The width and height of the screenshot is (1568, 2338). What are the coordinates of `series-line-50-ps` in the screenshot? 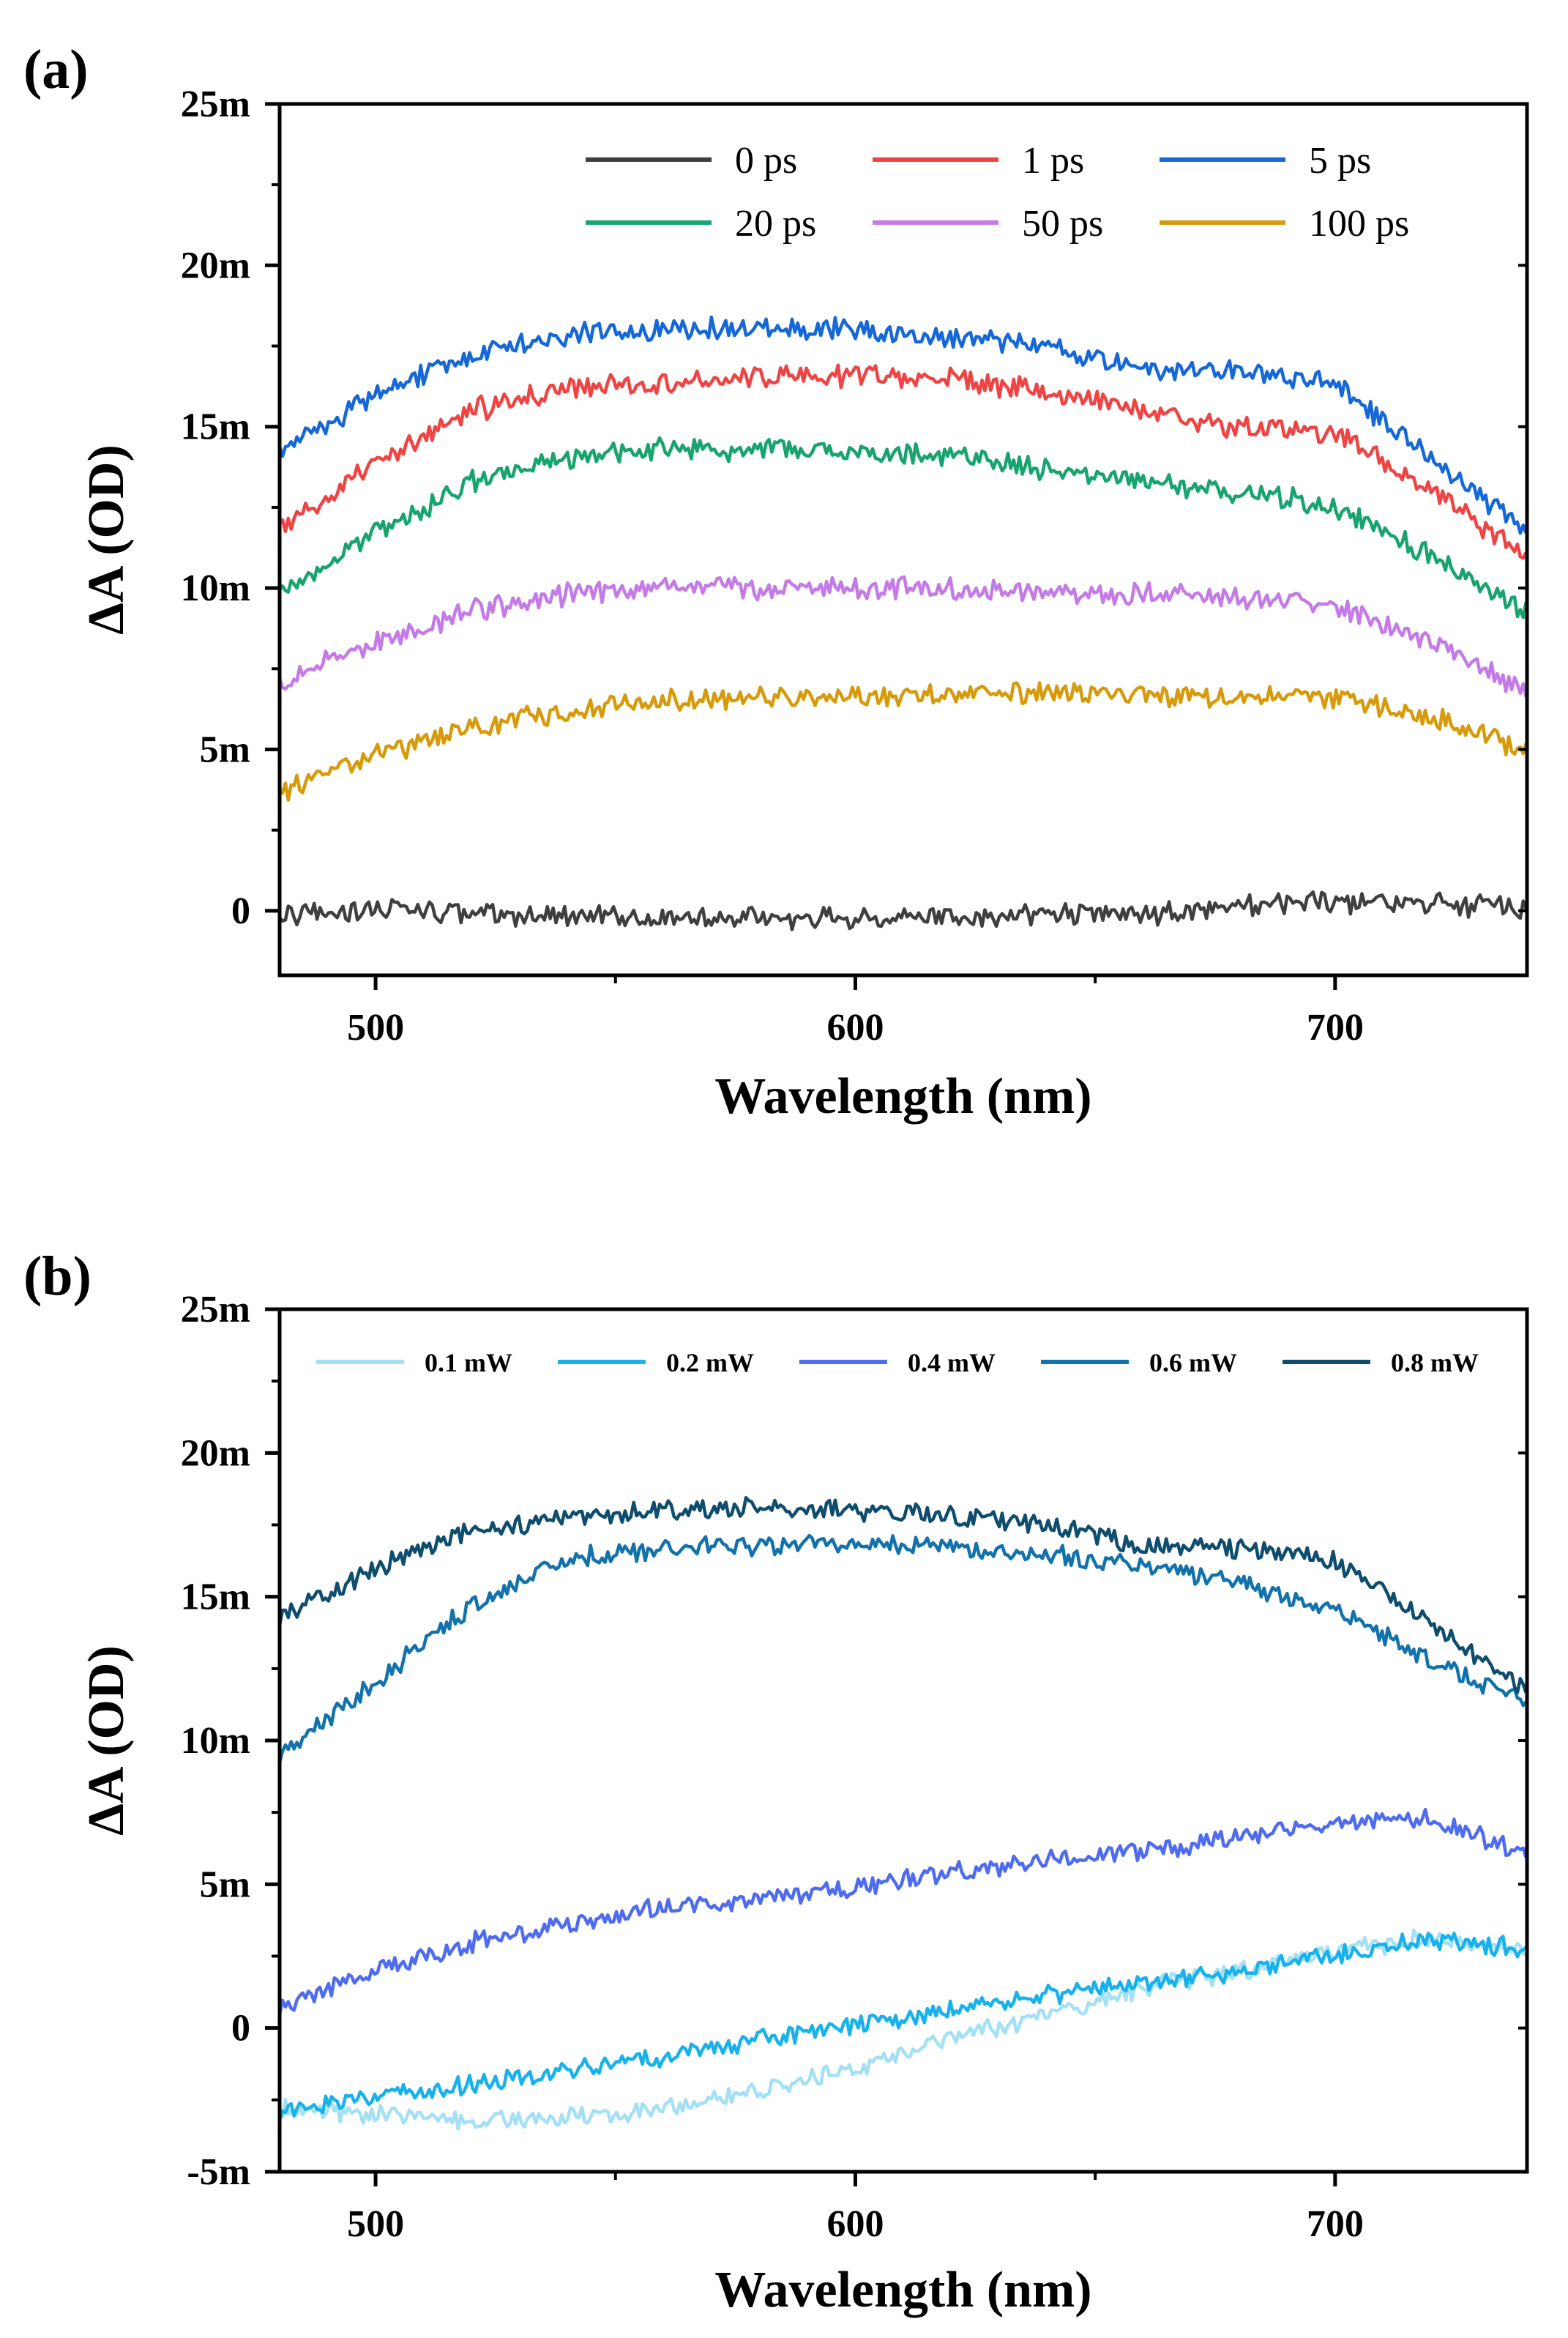 It's located at (902, 636).